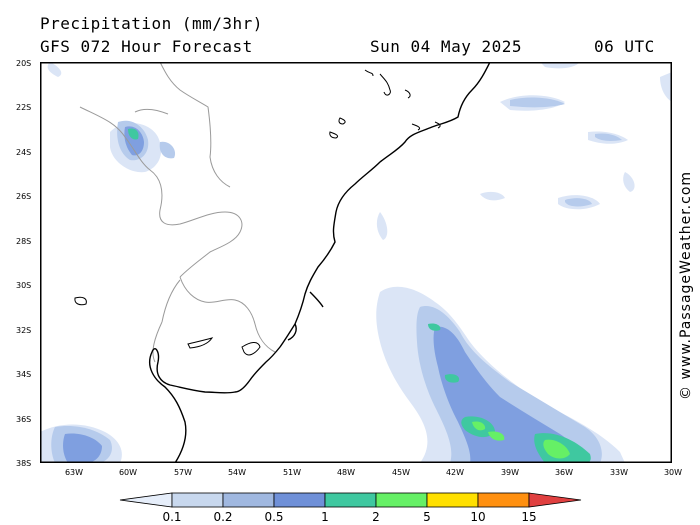 Image resolution: width=700 pixels, height=525 pixels. I want to click on forecast-subtitle: GFS 072 Hour Forecast, so click(146, 46).